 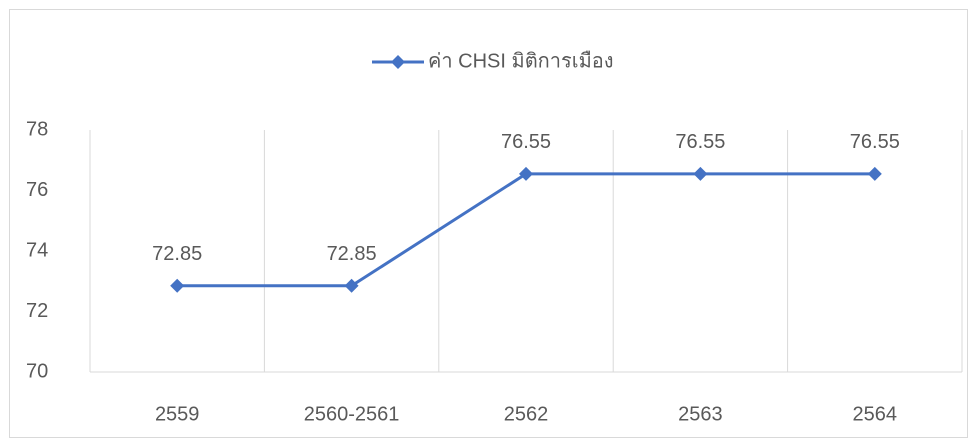 What do you see at coordinates (526, 414) in the screenshot?
I see `x-tick-label: 2562` at bounding box center [526, 414].